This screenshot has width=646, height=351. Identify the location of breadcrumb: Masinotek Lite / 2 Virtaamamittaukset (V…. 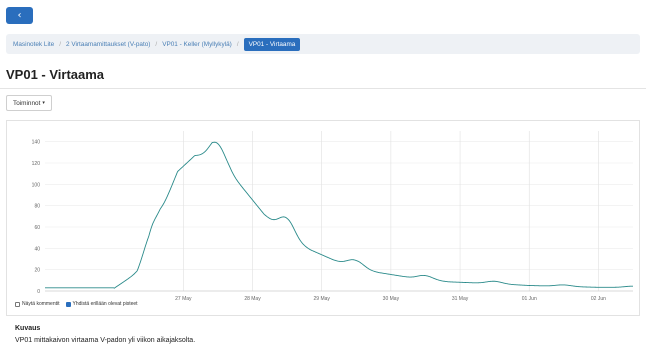
(323, 44).